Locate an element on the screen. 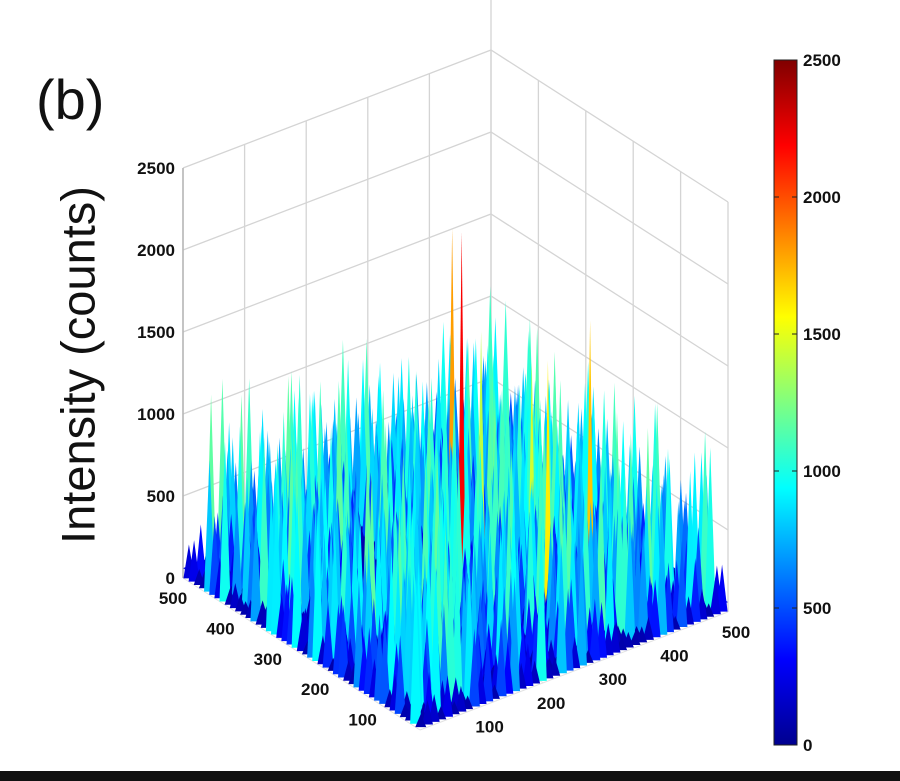 The image size is (900, 781). x-tick-label: 300 is located at coordinates (613, 679).